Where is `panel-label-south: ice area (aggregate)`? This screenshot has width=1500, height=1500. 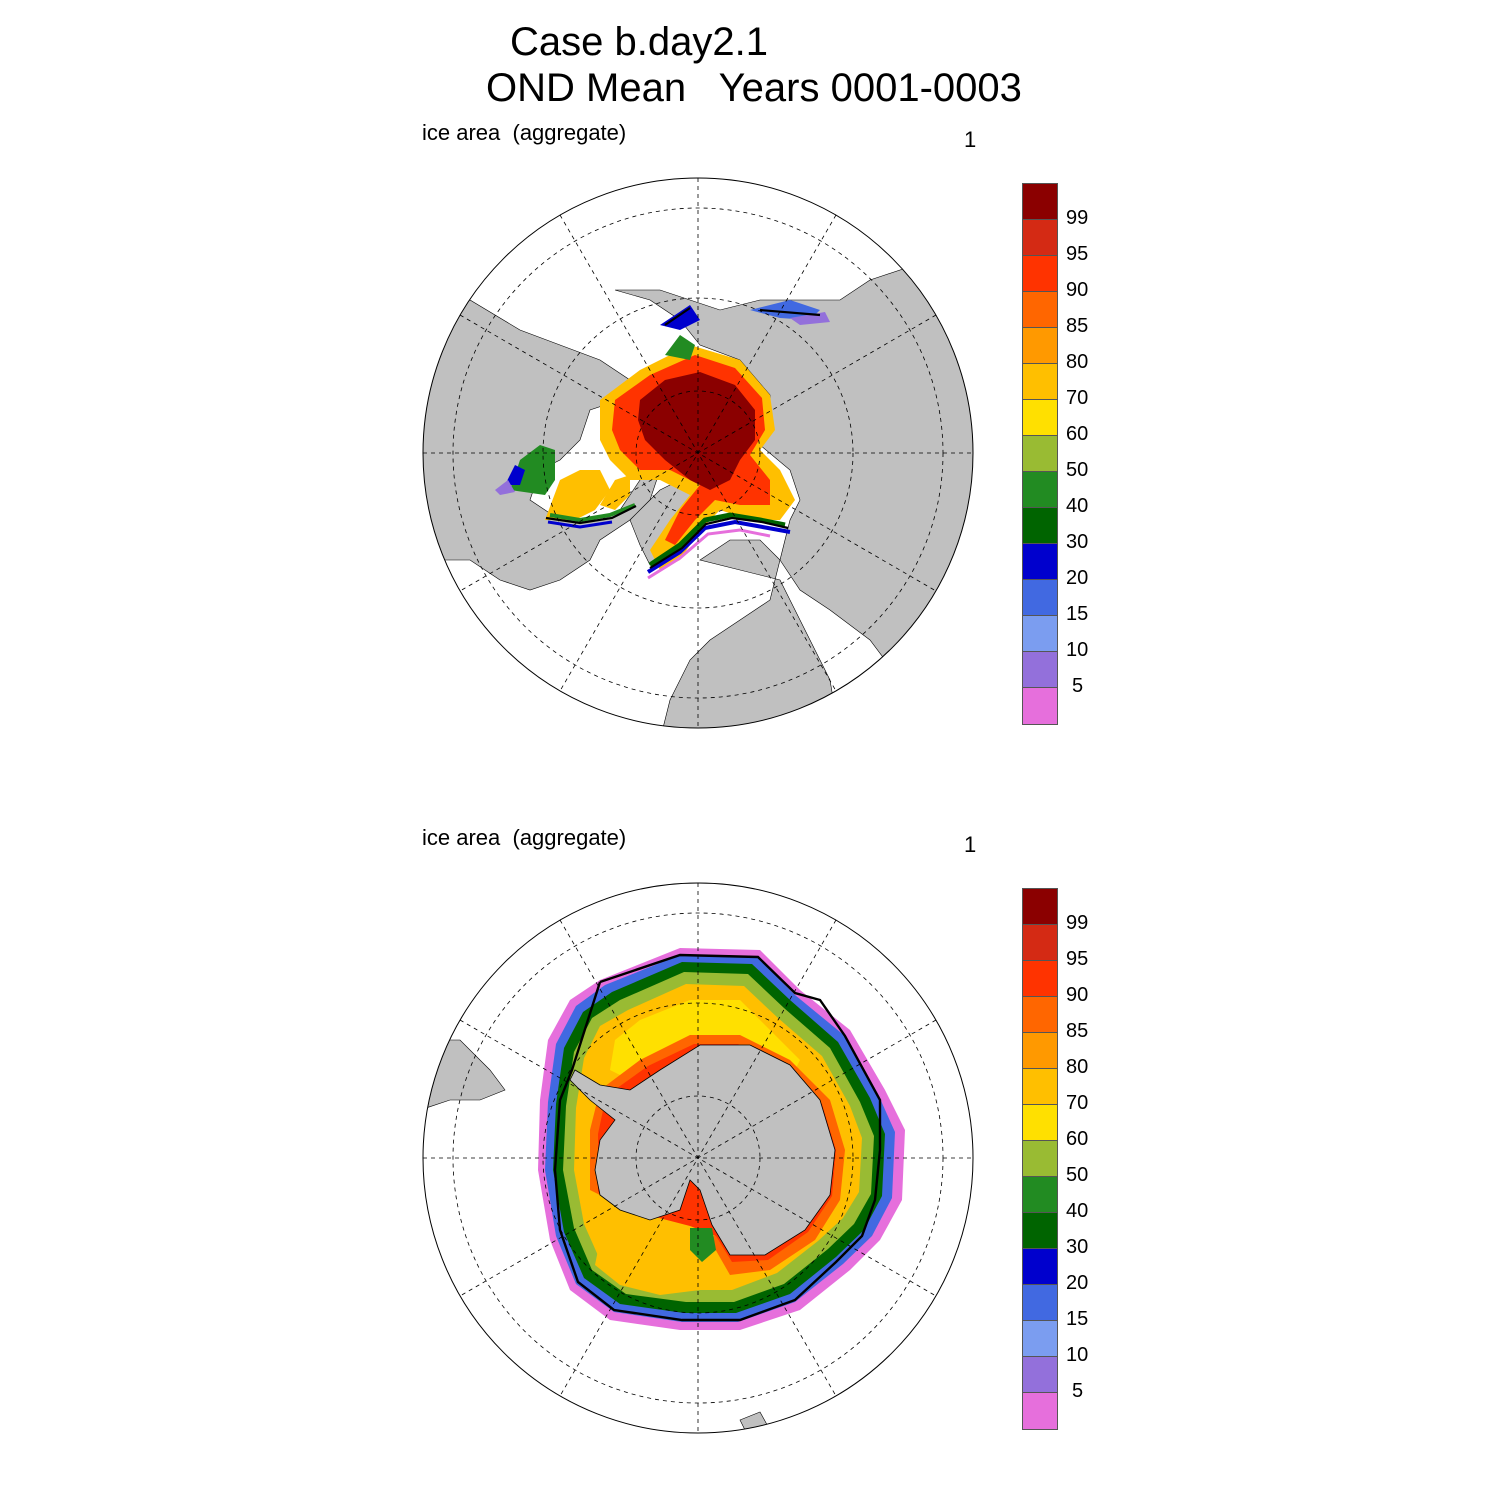 panel-label-south: ice area (aggregate) is located at coordinates (524, 837).